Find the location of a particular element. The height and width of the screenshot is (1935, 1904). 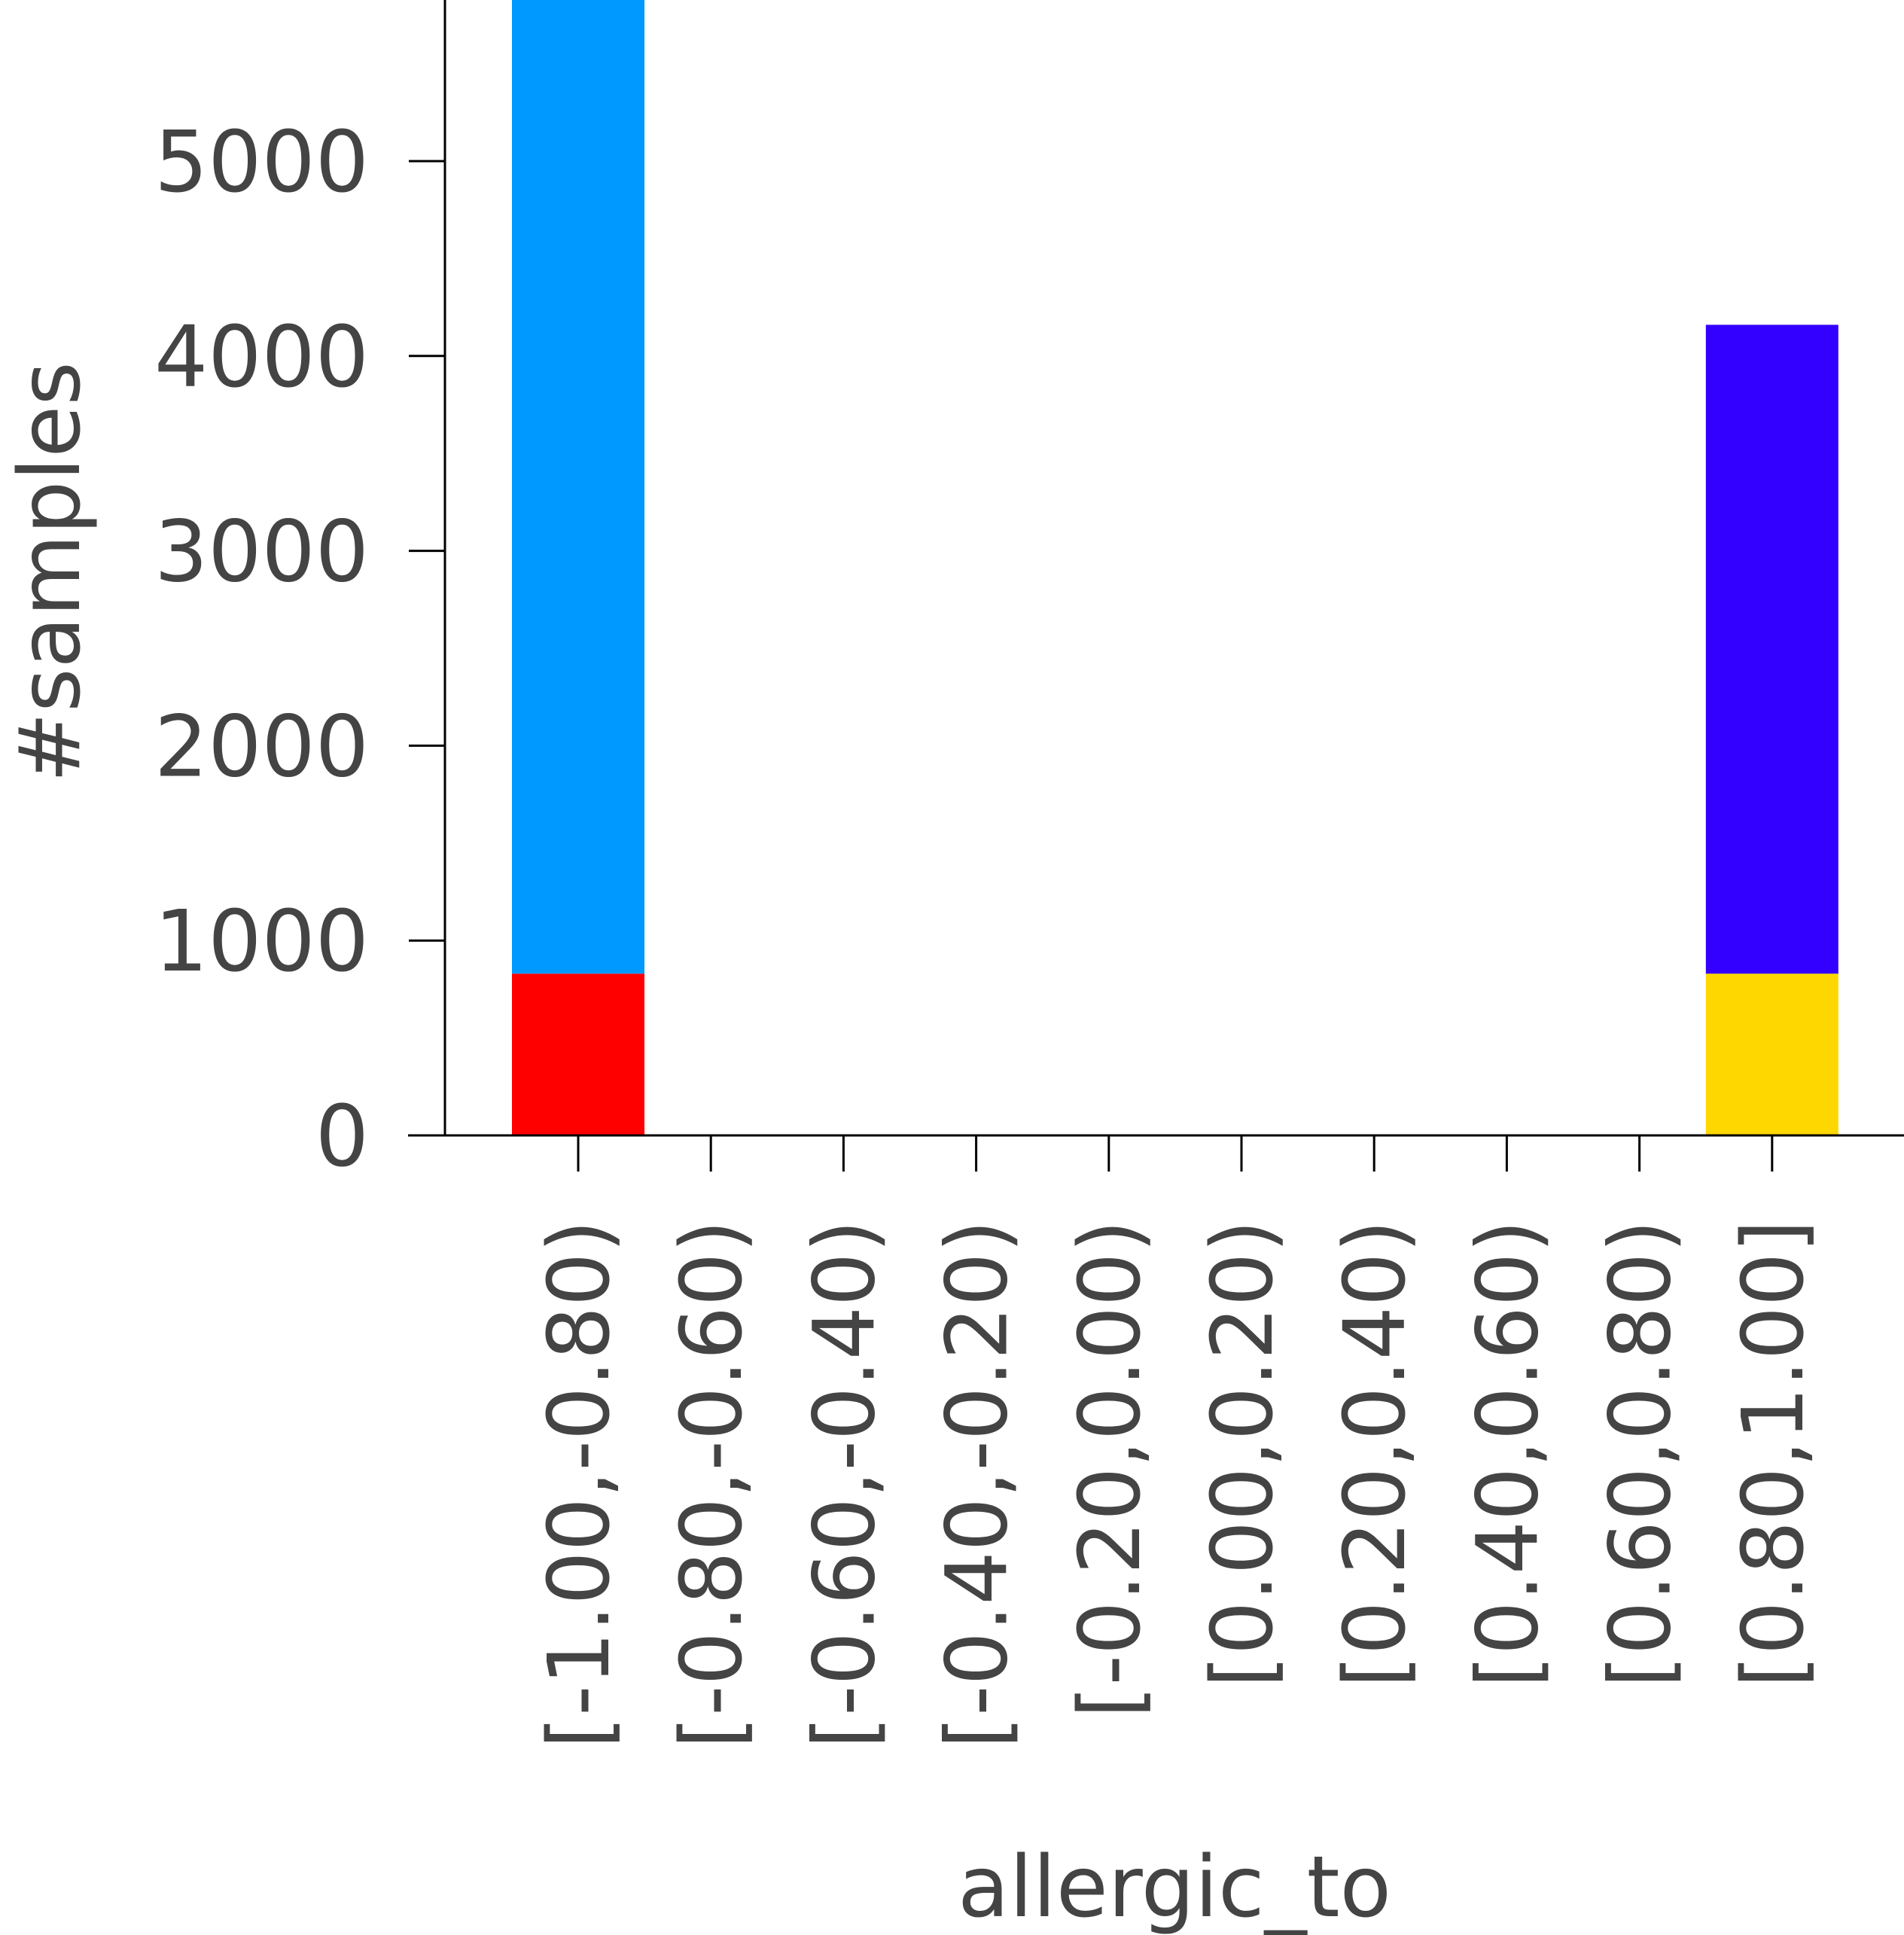

x-tick-label-2: [-0.60,-0.40) is located at coordinates (845, 1484).